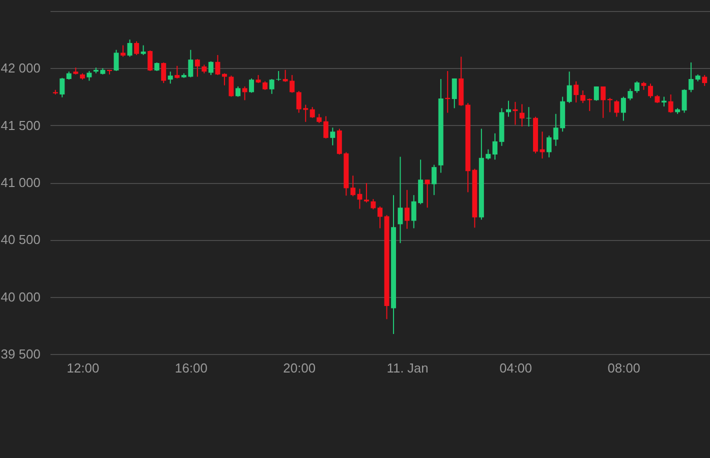 This screenshot has width=710, height=458. What do you see at coordinates (191, 368) in the screenshot?
I see `x-tick-label: 16:00` at bounding box center [191, 368].